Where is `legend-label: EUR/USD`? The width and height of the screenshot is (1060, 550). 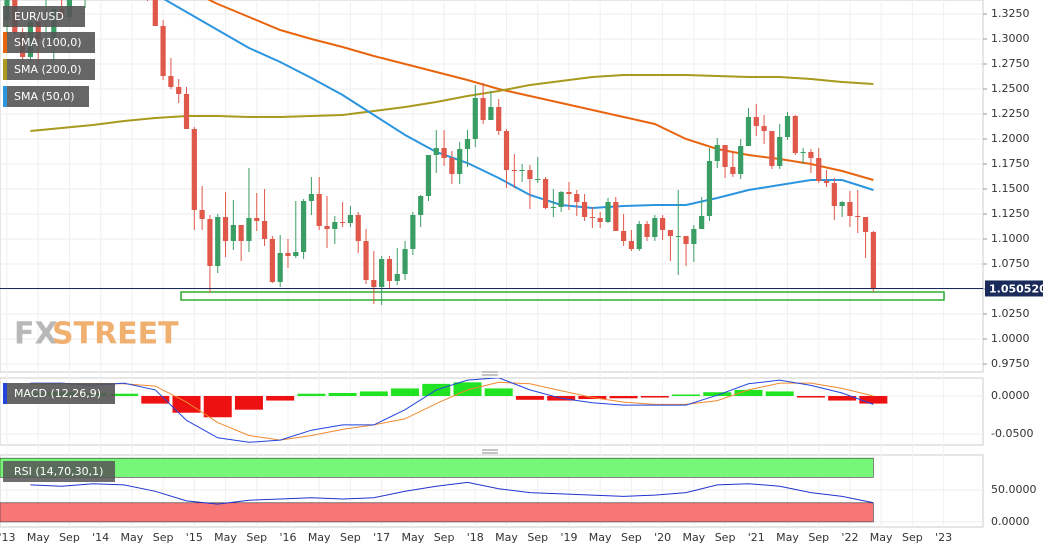 legend-label: EUR/USD is located at coordinates (39, 16).